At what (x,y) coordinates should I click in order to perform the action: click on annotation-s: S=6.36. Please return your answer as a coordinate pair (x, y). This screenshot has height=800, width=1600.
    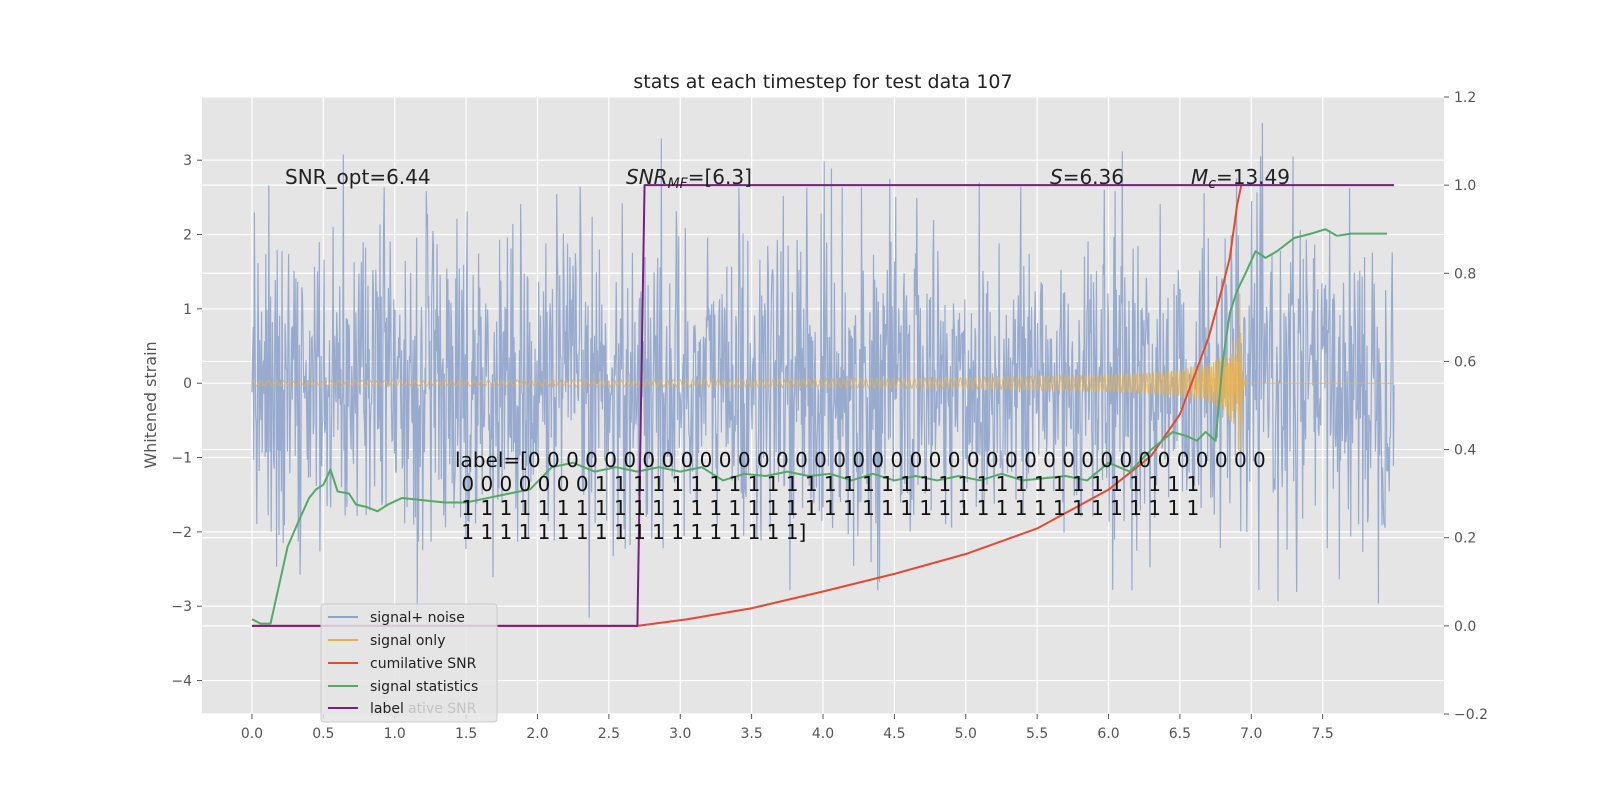
    Looking at the image, I should click on (1087, 177).